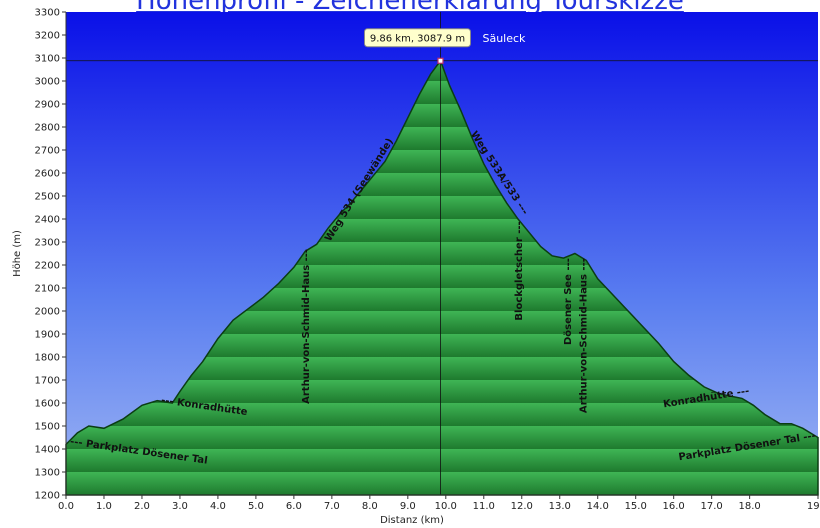  I want to click on x-tick-label: 16.0, so click(674, 506).